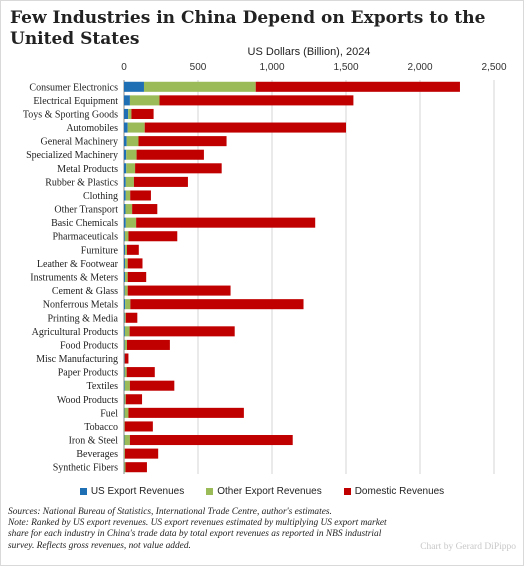 The image size is (524, 566). Describe the element at coordinates (393, 491) in the screenshot. I see `legend-item-domestic: Domestic Revenues` at that location.